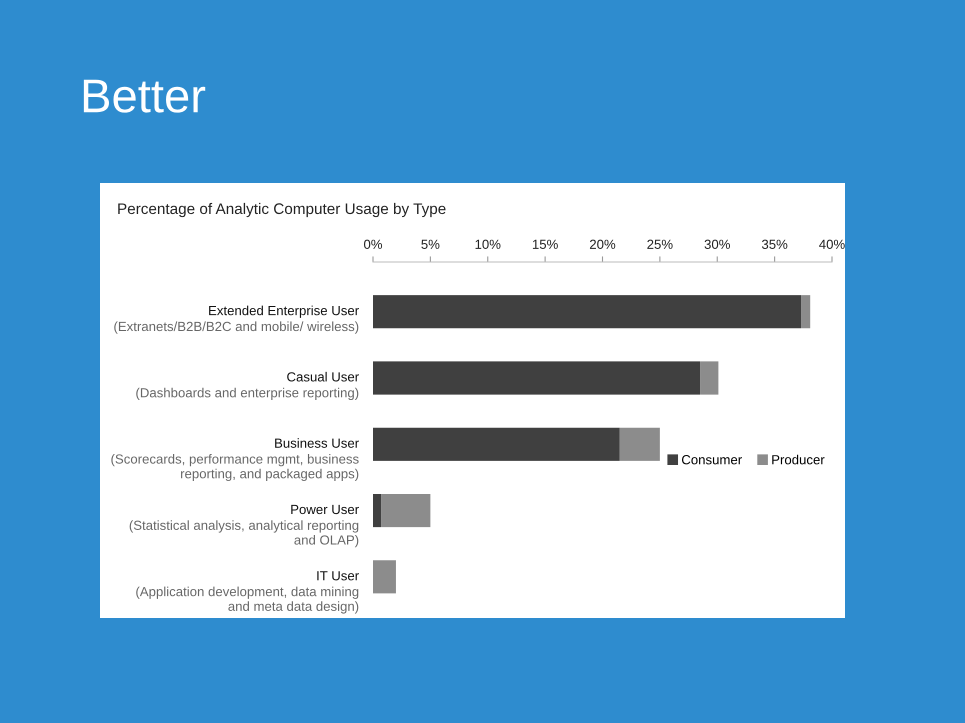 Image resolution: width=965 pixels, height=723 pixels. Describe the element at coordinates (282, 210) in the screenshot. I see `chart-subtitle: Percentage of Analytic Computer Usage by Type` at that location.